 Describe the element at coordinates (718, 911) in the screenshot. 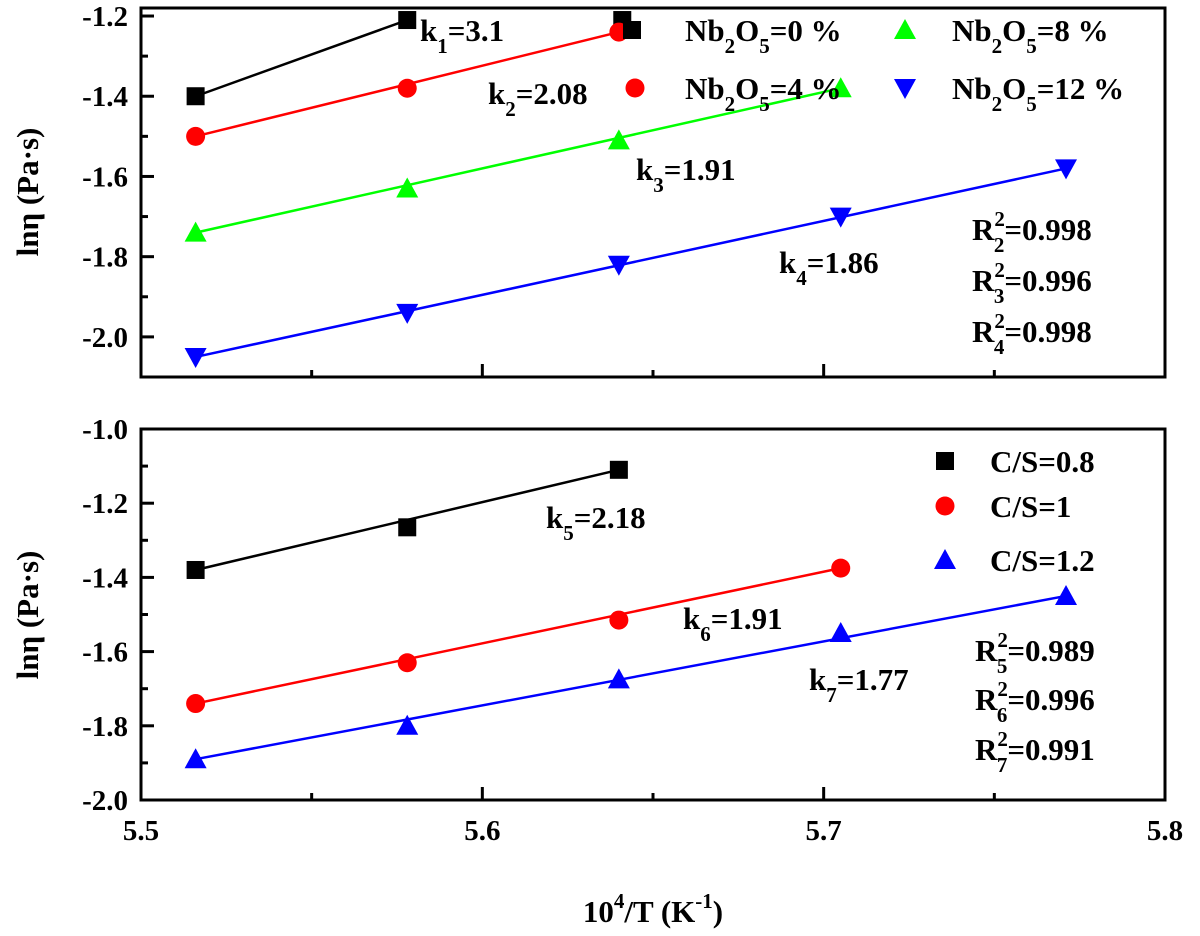

I see `text-run: )` at that location.